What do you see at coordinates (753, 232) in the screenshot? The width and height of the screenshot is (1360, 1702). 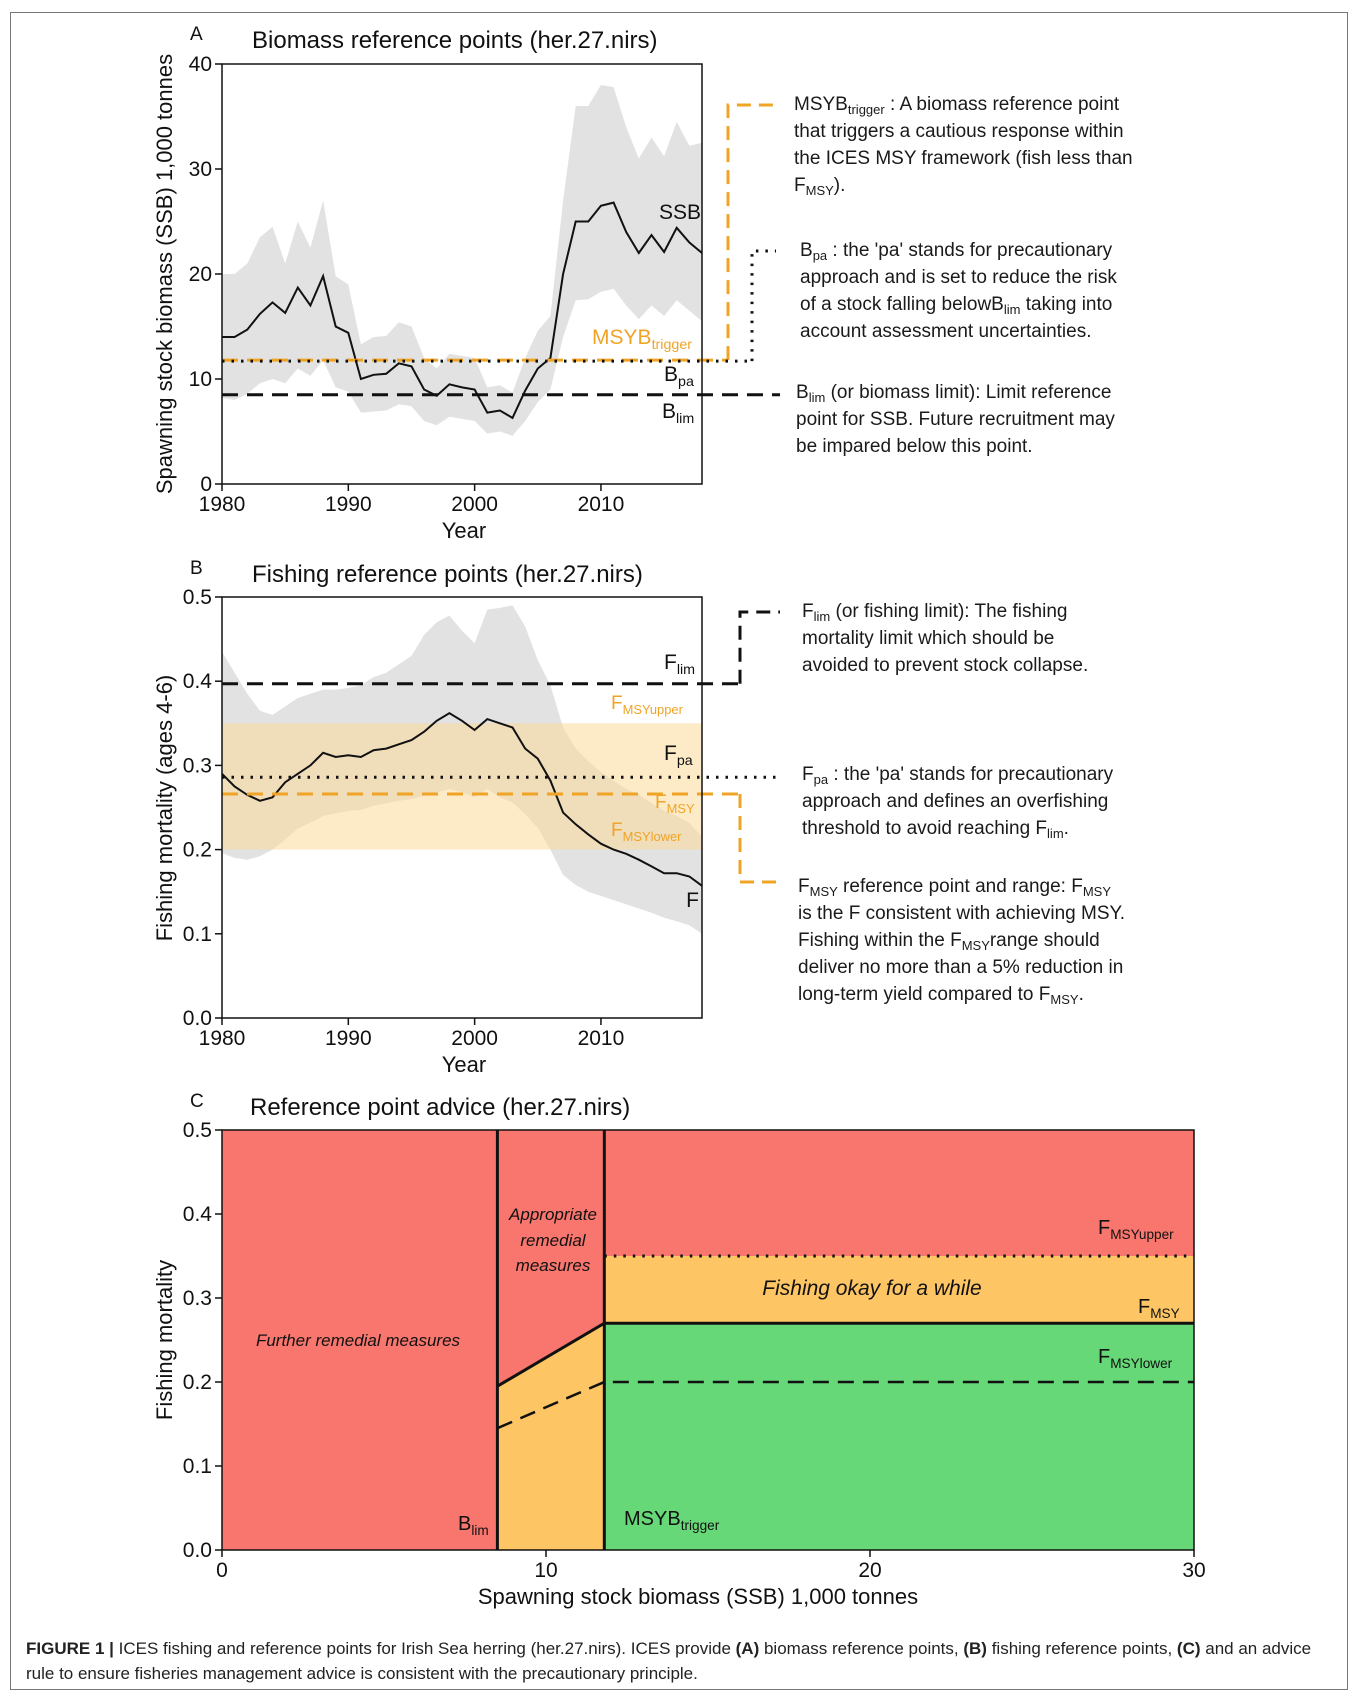 I see `a-msybtrigger-connector` at bounding box center [753, 232].